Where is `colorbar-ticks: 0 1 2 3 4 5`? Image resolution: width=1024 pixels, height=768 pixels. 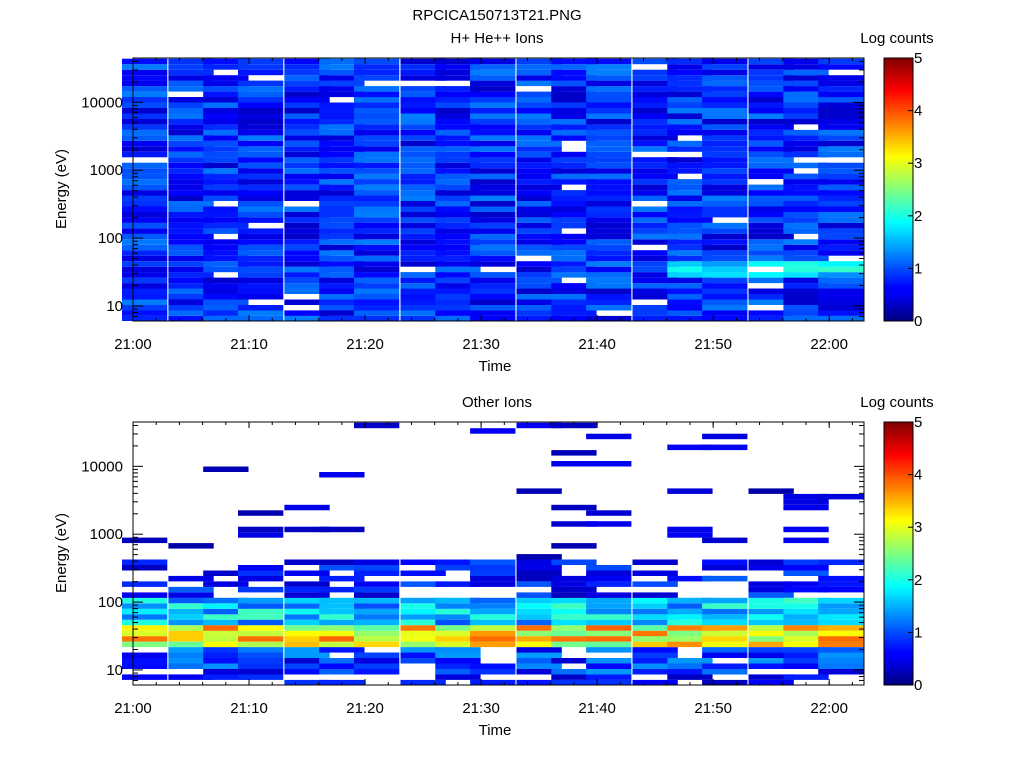
colorbar-ticks: 0 1 2 3 4 5 is located at coordinates (915, 554).